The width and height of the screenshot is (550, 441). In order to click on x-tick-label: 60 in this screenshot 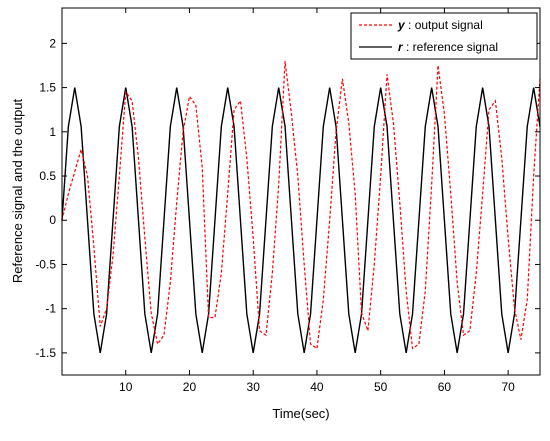, I will do `click(445, 387)`.